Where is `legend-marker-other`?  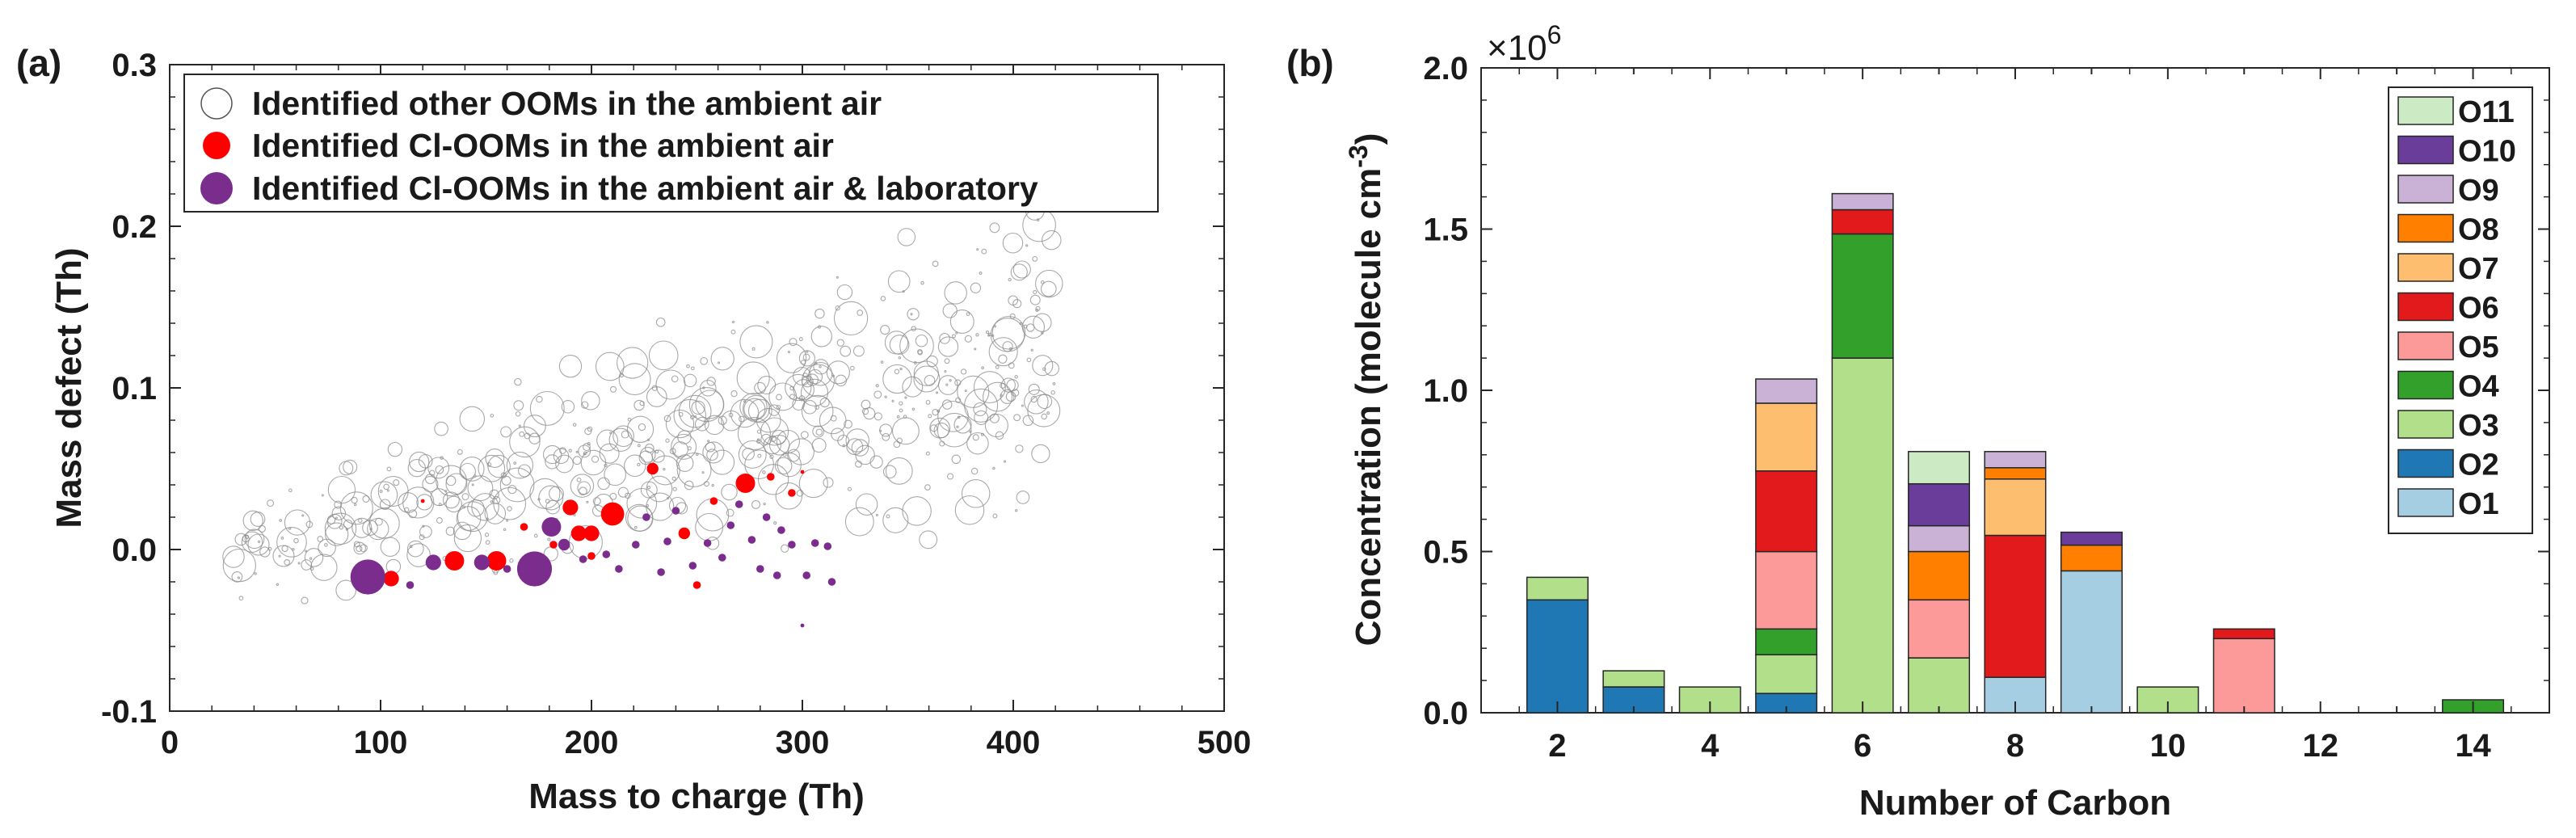 legend-marker-other is located at coordinates (216, 104).